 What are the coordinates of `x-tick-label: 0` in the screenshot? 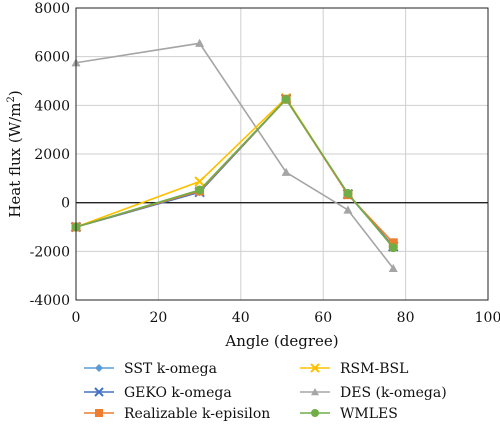 It's located at (76, 318).